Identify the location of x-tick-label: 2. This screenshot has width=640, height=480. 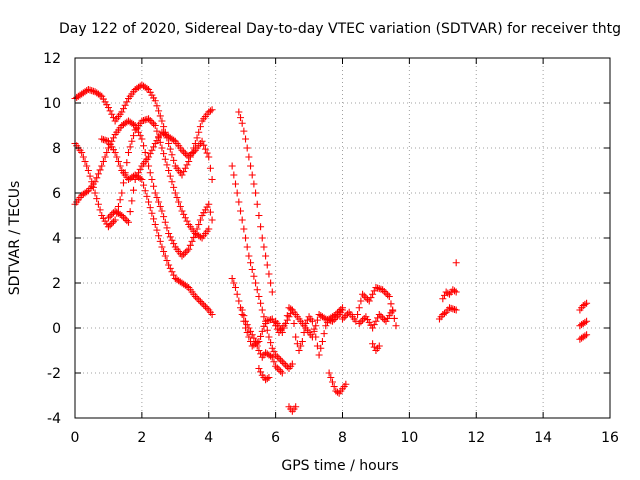
(141, 438).